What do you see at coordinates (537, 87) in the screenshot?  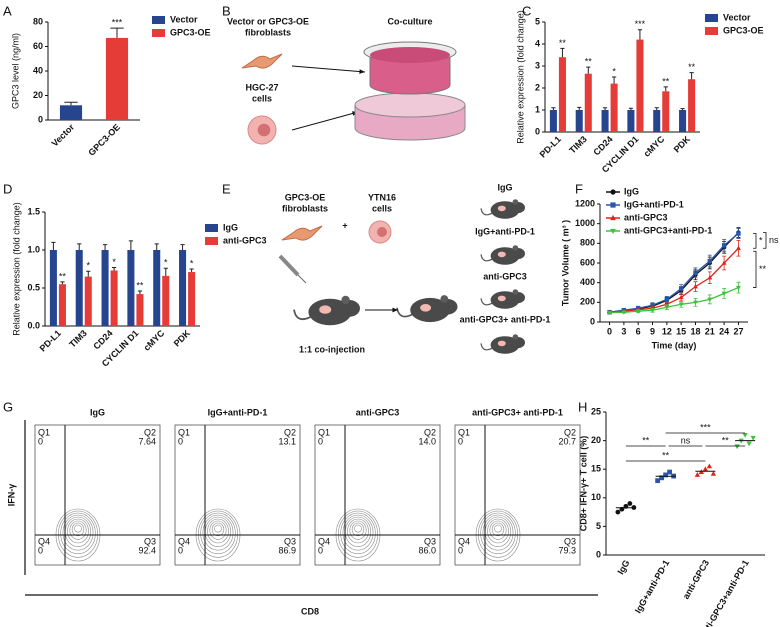 I see `y-tick-label: 2` at bounding box center [537, 87].